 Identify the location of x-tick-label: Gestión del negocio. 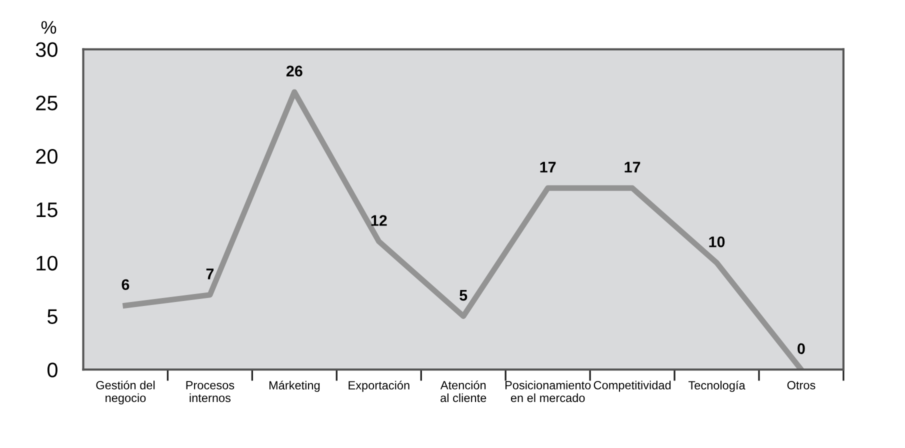
(125, 392).